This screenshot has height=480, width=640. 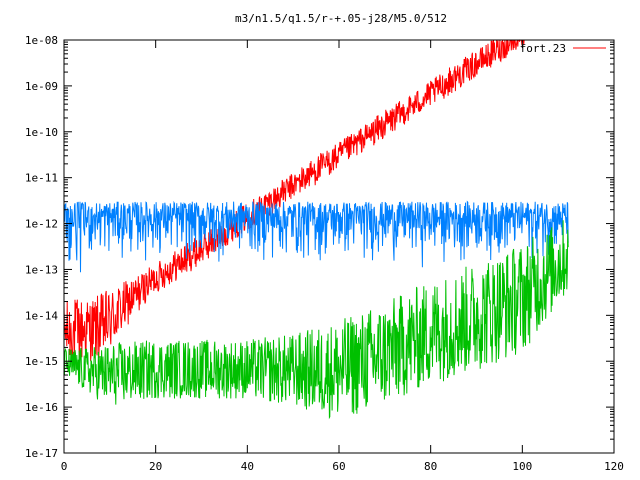 I want to click on x-tick-label: 60, so click(x=338, y=466).